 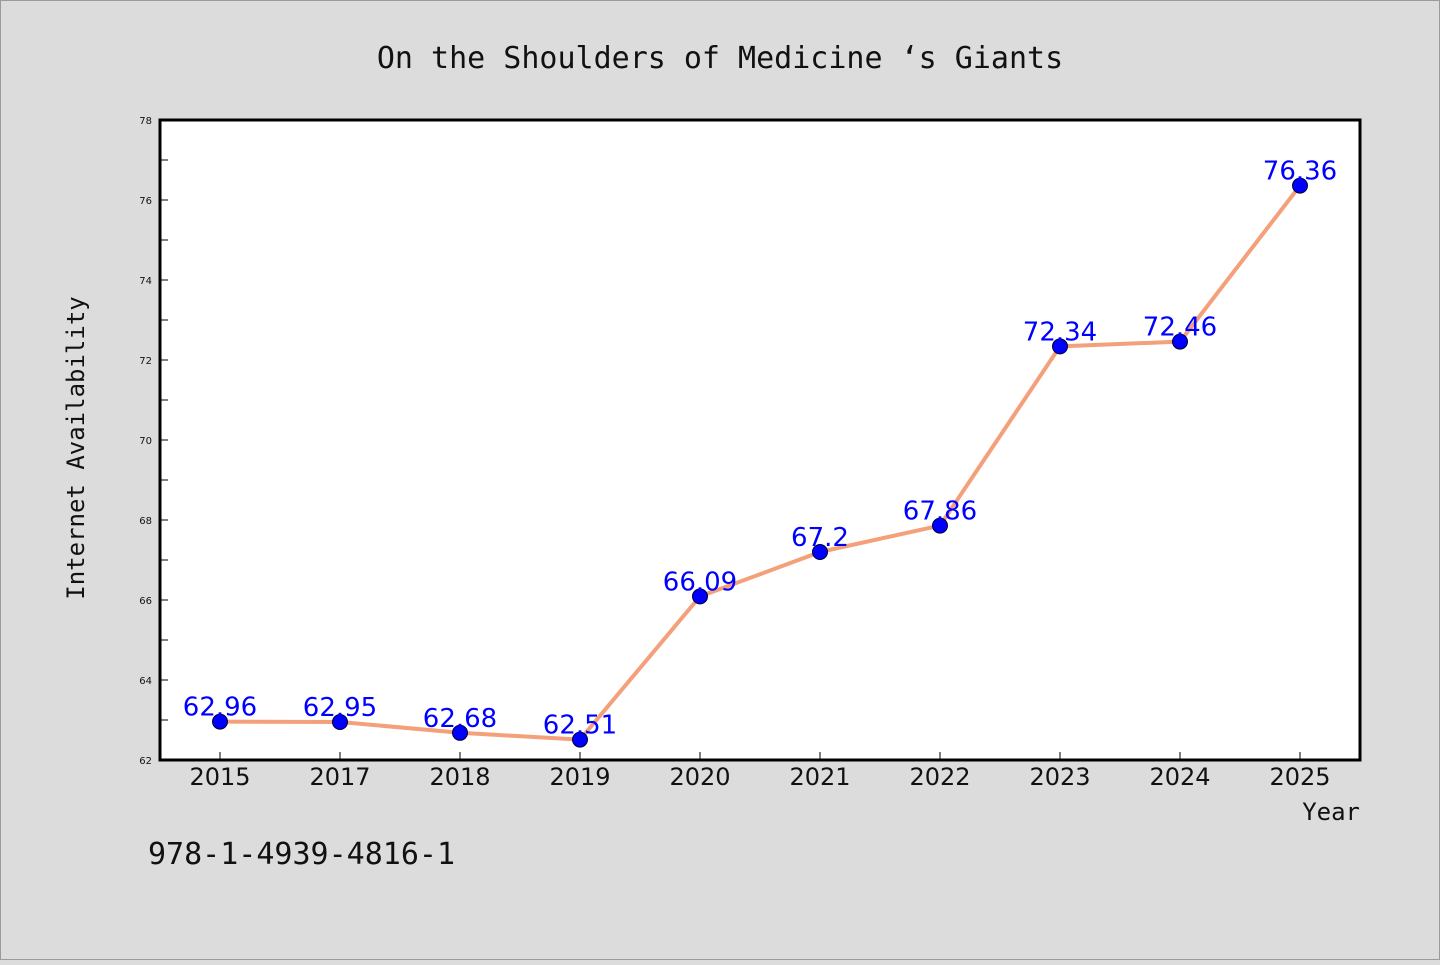 What do you see at coordinates (340, 708) in the screenshot?
I see `data-label: 62.95` at bounding box center [340, 708].